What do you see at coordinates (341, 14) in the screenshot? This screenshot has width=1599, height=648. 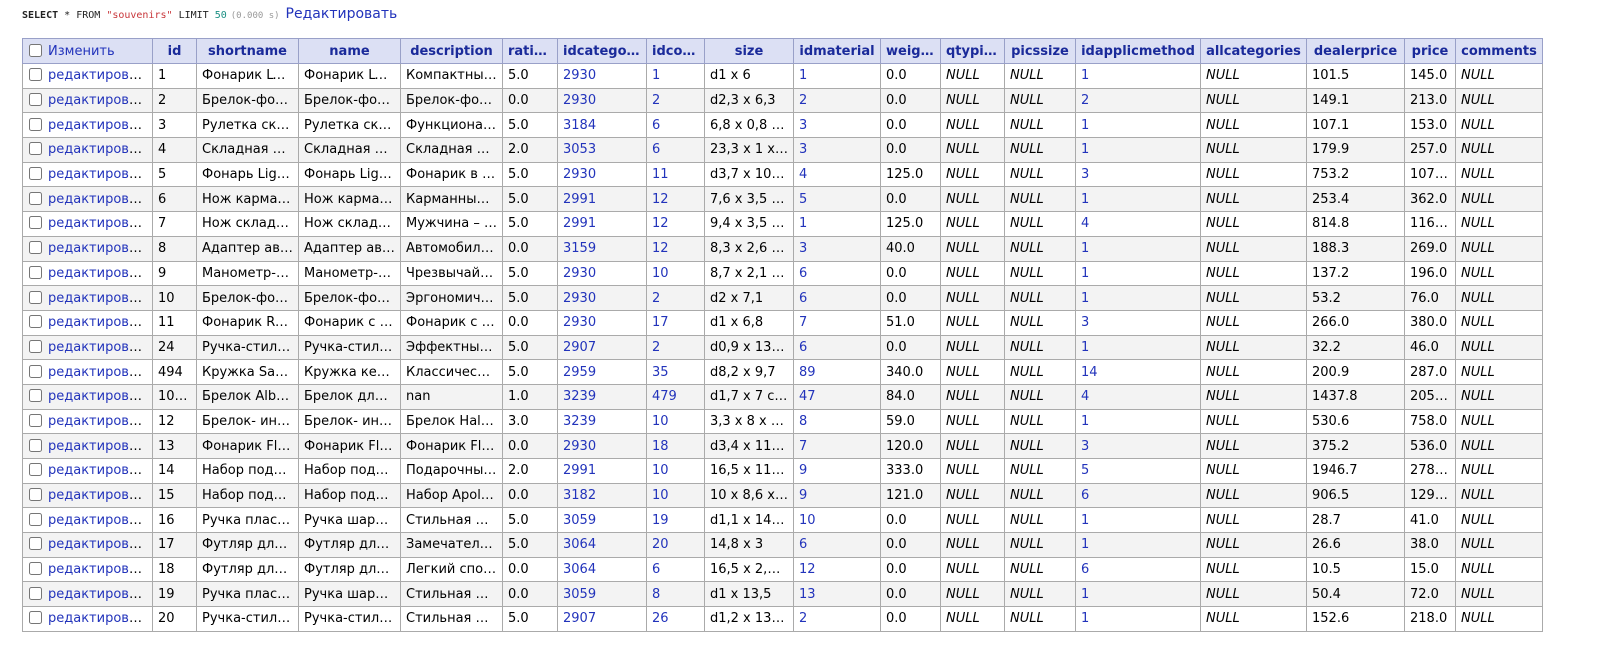 I see `edit-query-link: Редактировать` at bounding box center [341, 14].